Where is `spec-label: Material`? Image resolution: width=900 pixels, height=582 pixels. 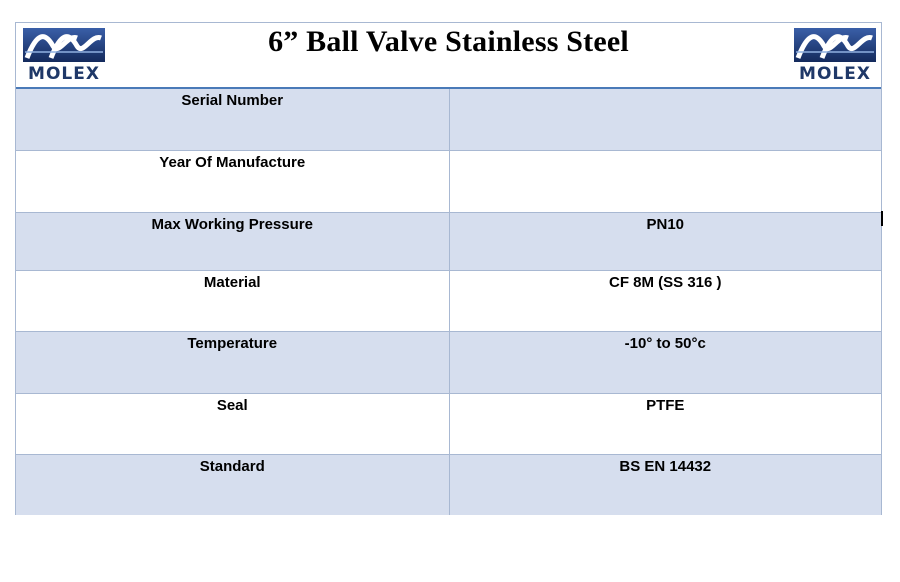
spec-label: Material is located at coordinates (233, 301).